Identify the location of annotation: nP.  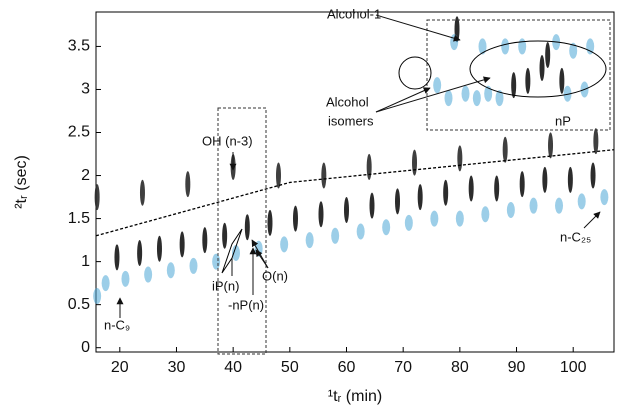
(563, 120).